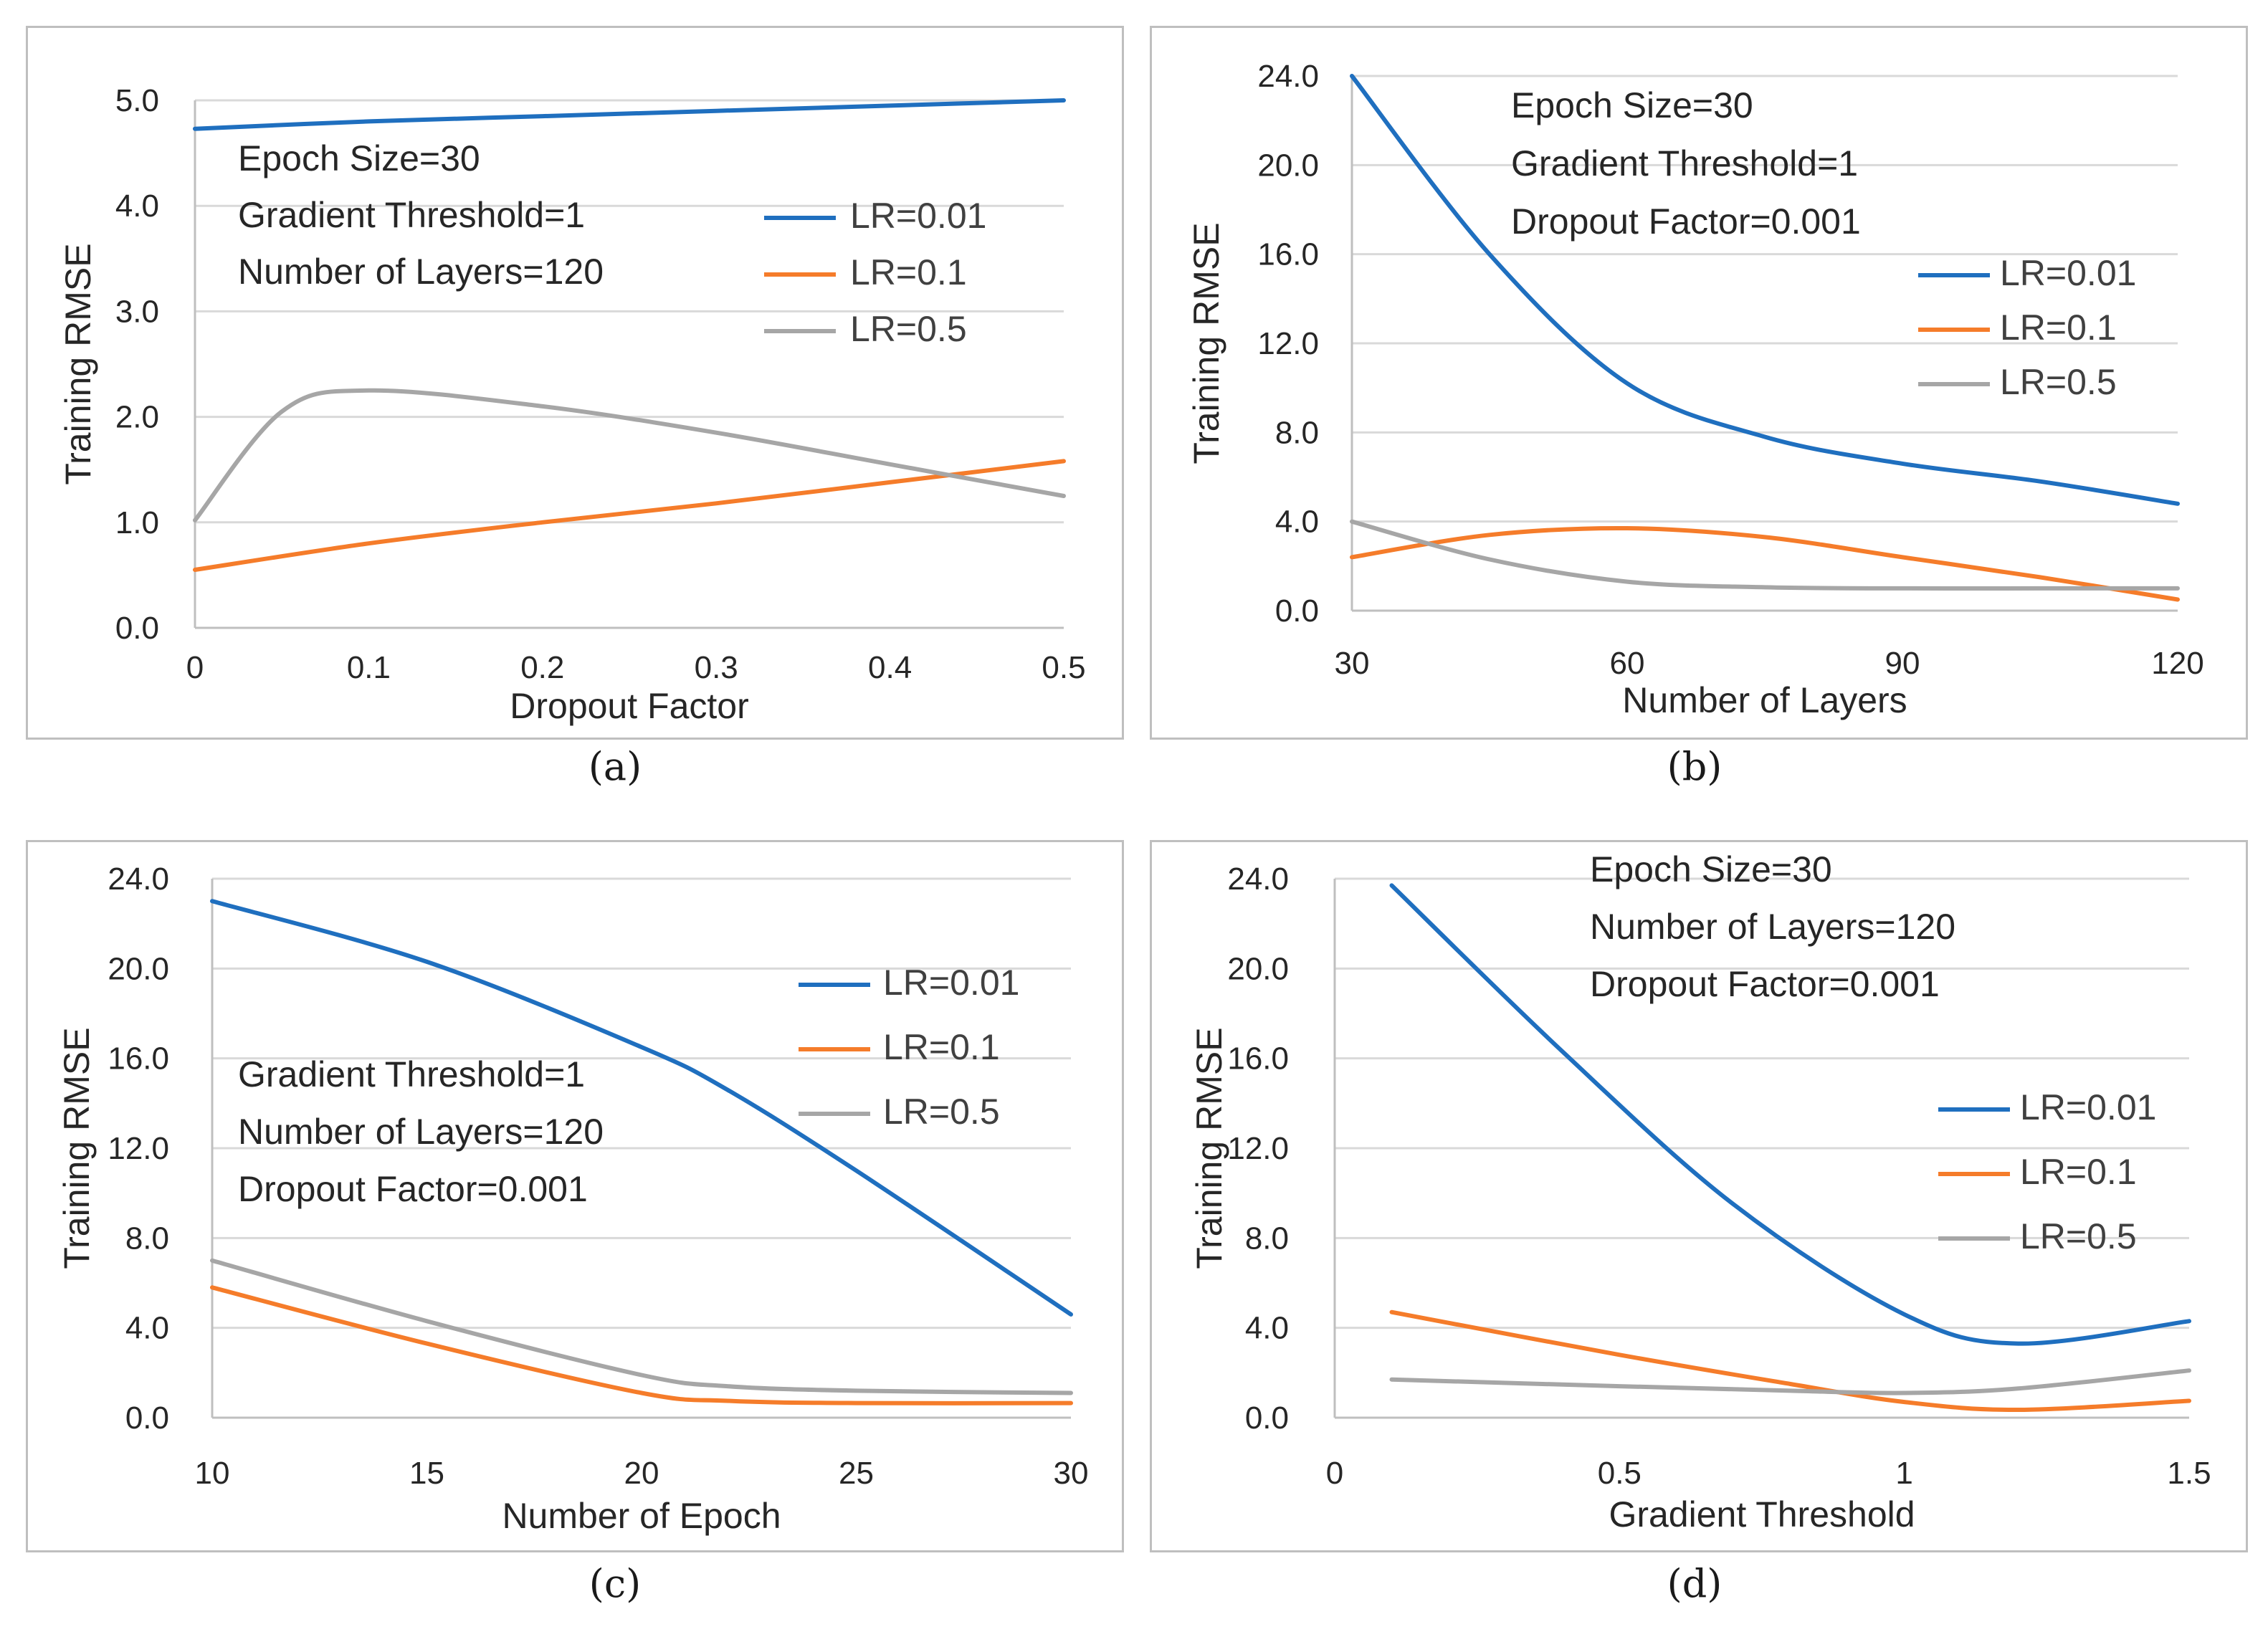 The width and height of the screenshot is (2268, 1637). What do you see at coordinates (1695, 766) in the screenshot?
I see `panel-caption-b: (b)` at bounding box center [1695, 766].